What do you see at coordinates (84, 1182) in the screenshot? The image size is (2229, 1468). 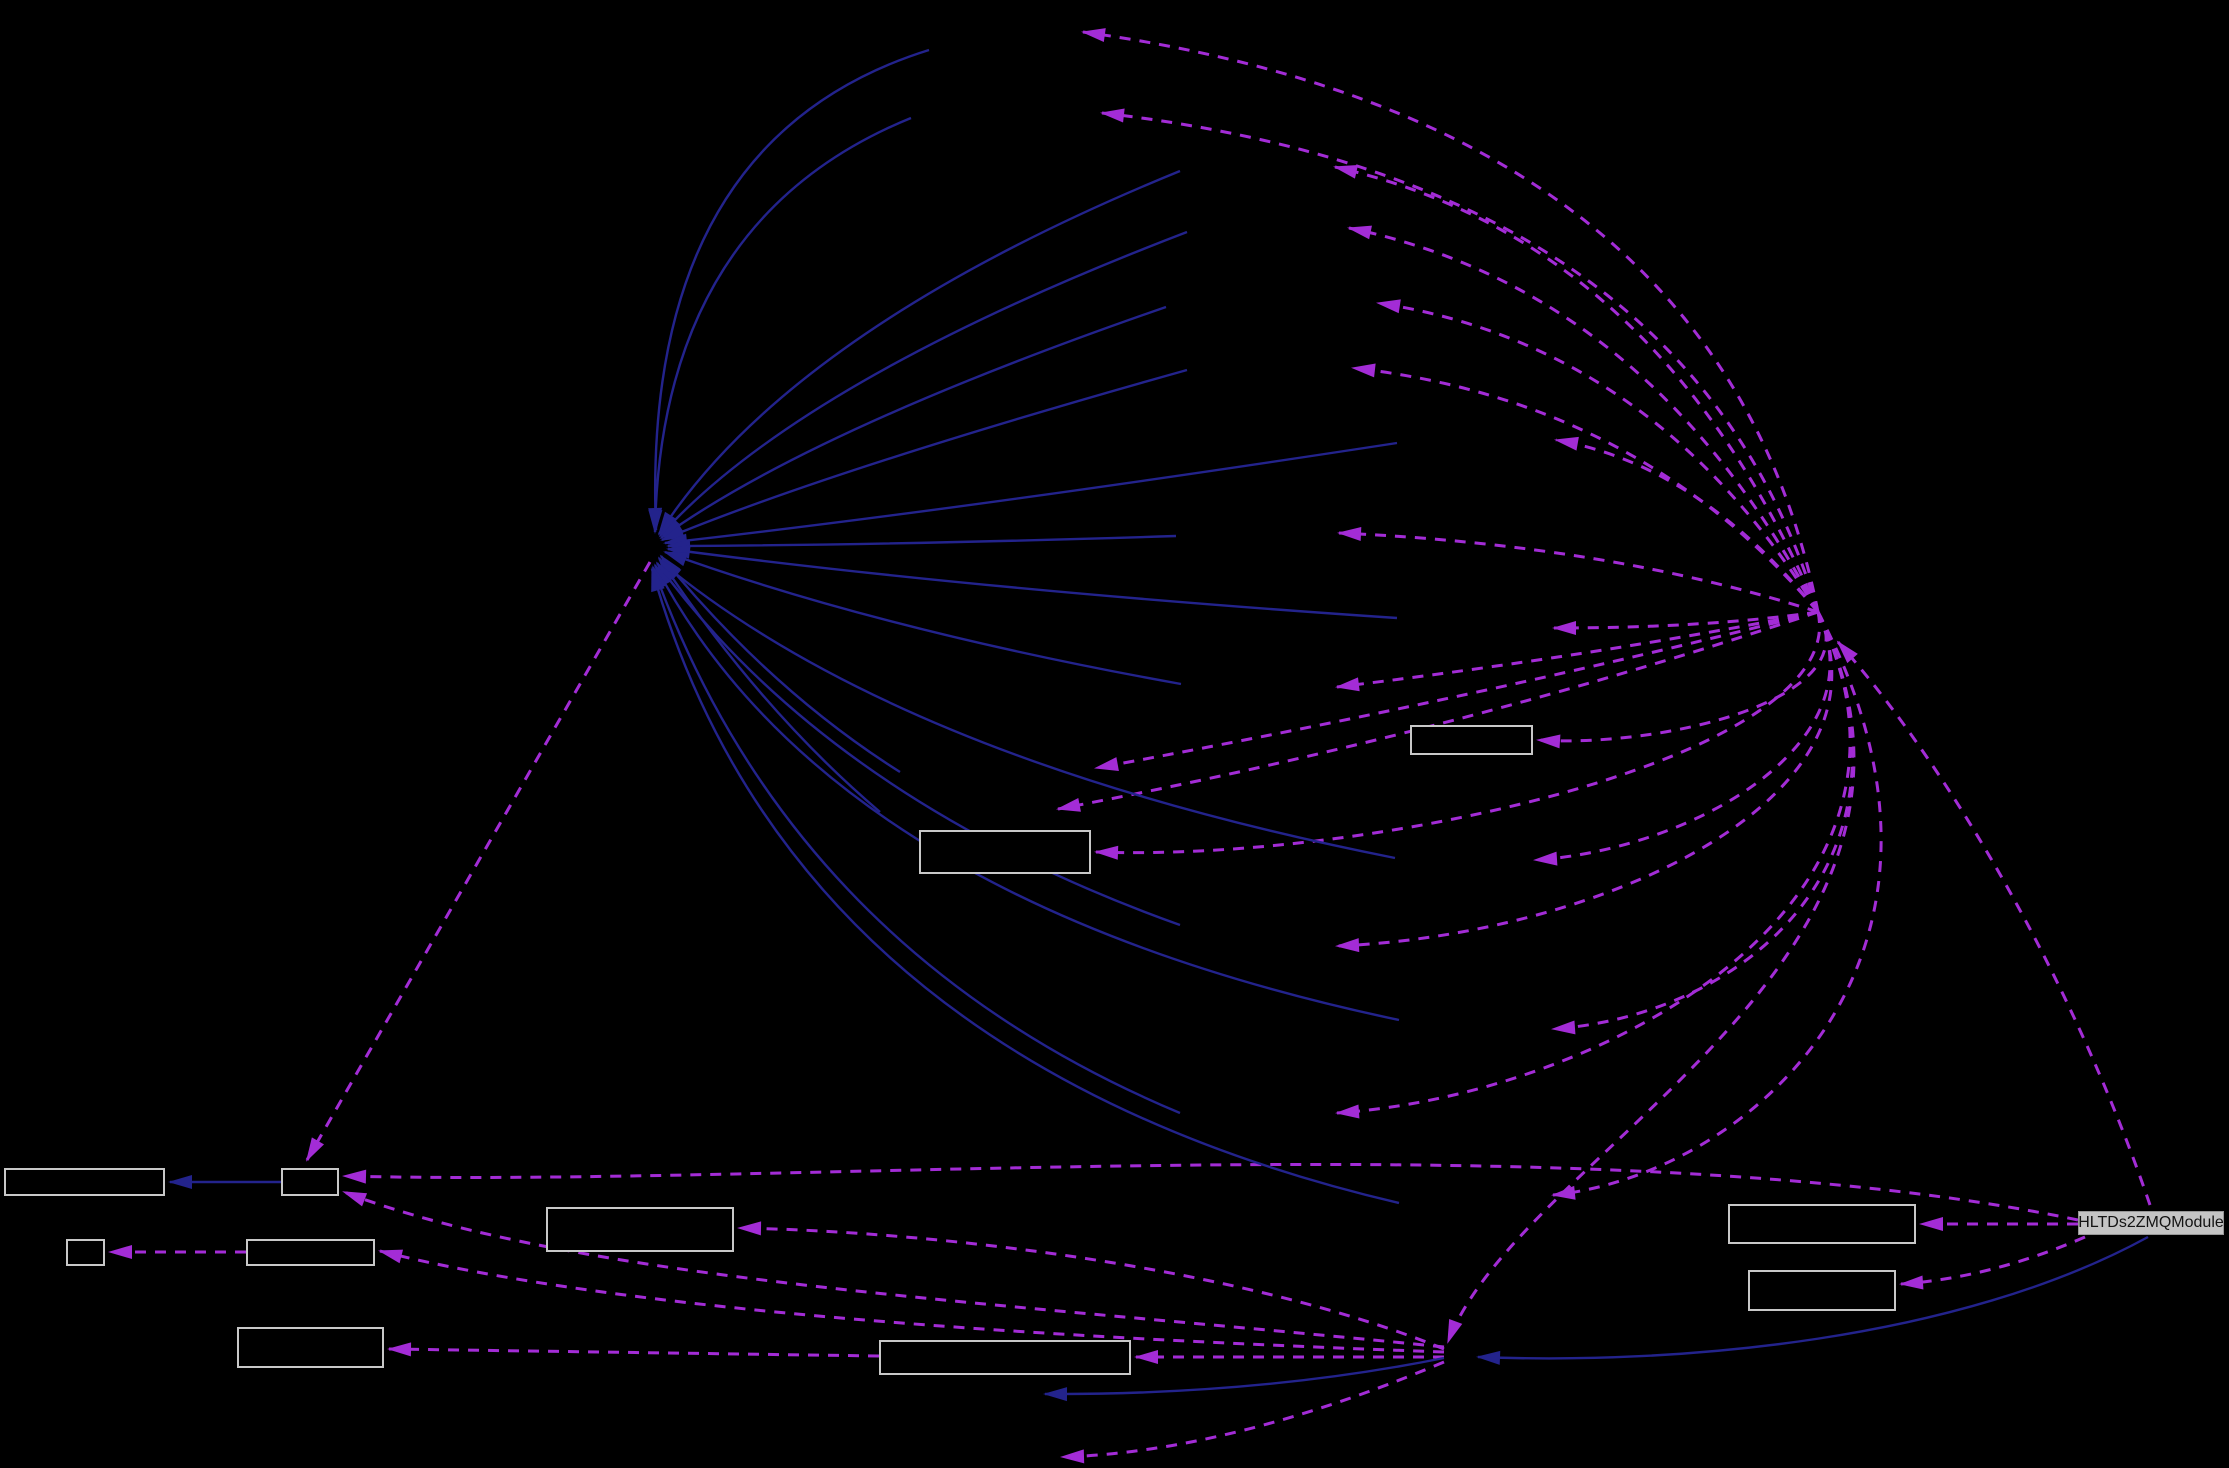 I see `box-c-node` at bounding box center [84, 1182].